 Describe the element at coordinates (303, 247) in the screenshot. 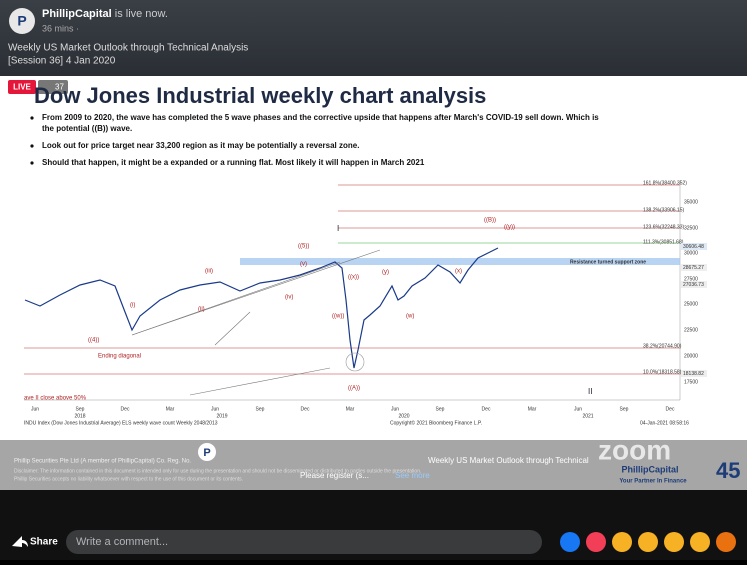

I see `wave-label: ((5))` at that location.